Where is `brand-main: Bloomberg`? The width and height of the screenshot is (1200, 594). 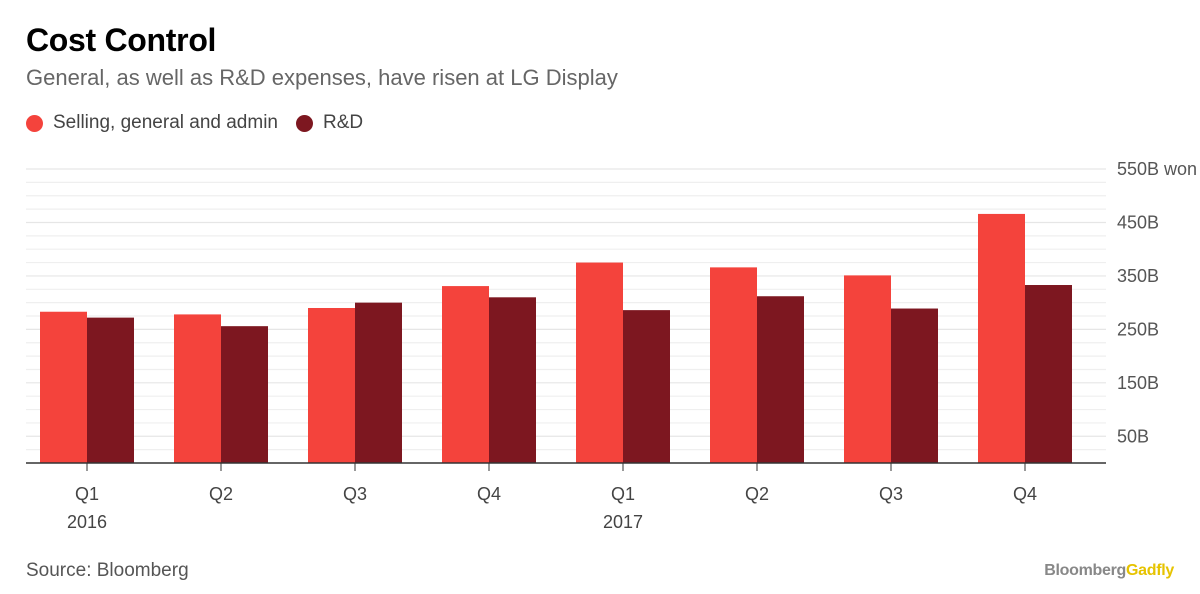 brand-main: Bloomberg is located at coordinates (1085, 570).